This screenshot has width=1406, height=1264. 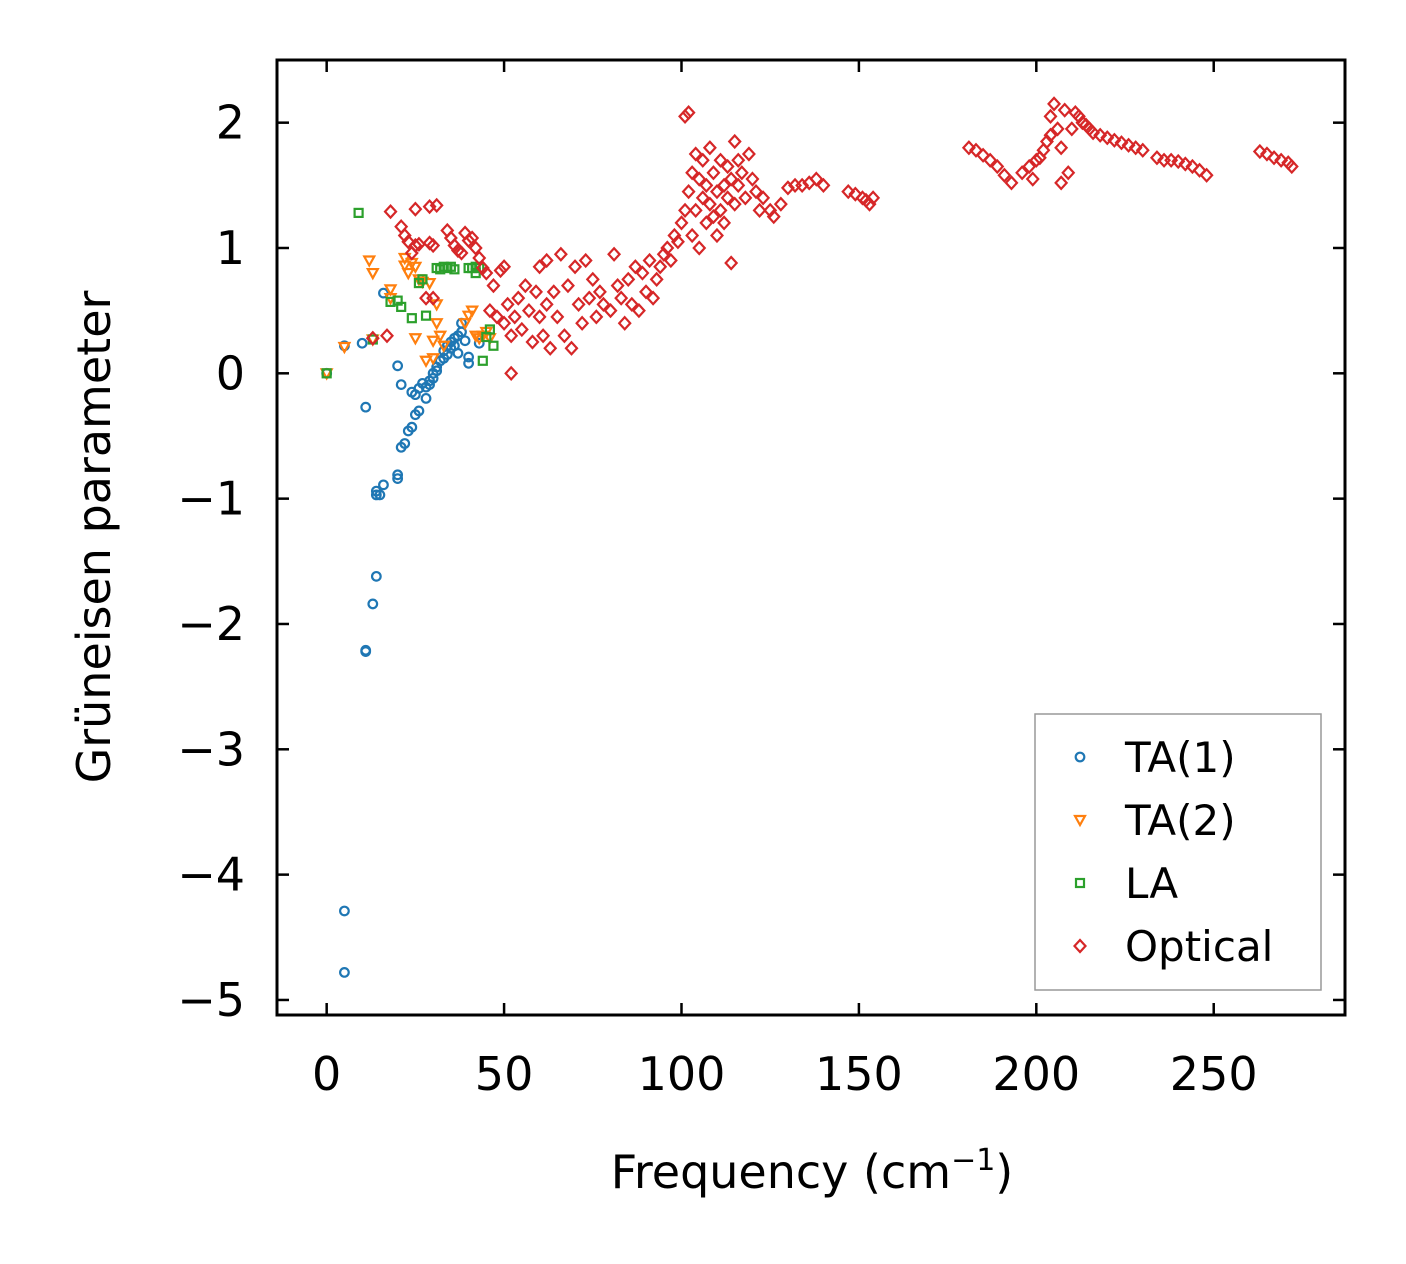 I want to click on x-tick-label: 50, so click(x=504, y=1074).